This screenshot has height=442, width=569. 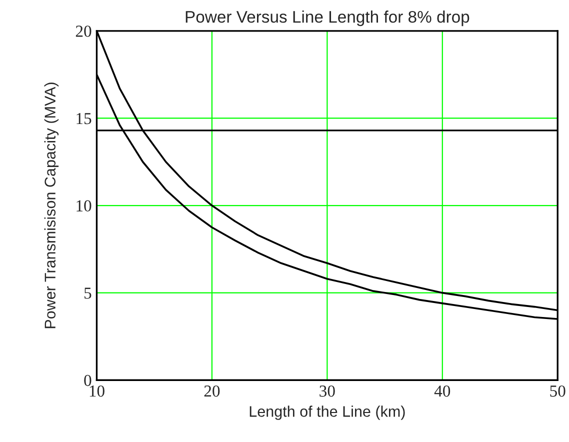 What do you see at coordinates (212, 391) in the screenshot?
I see `x-tick-label: 20` at bounding box center [212, 391].